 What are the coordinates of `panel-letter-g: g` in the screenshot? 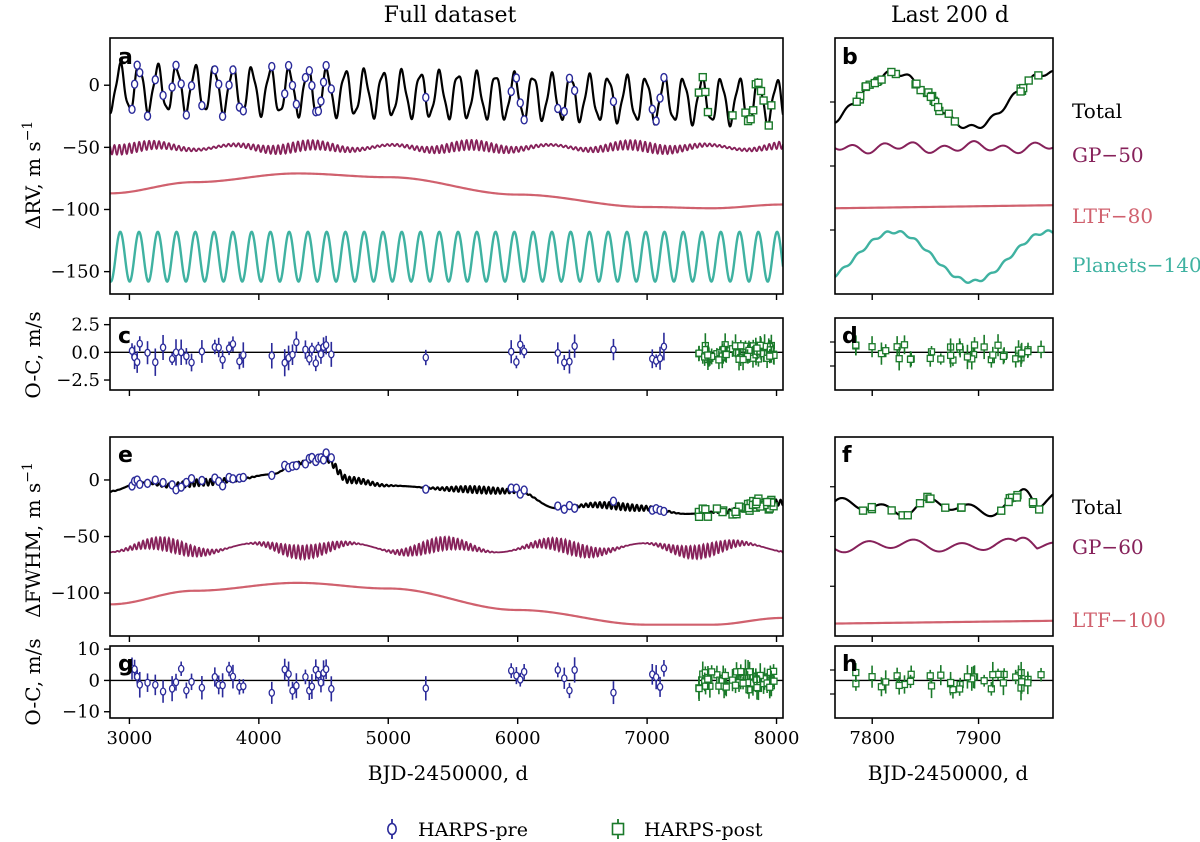 It's located at (126, 664).